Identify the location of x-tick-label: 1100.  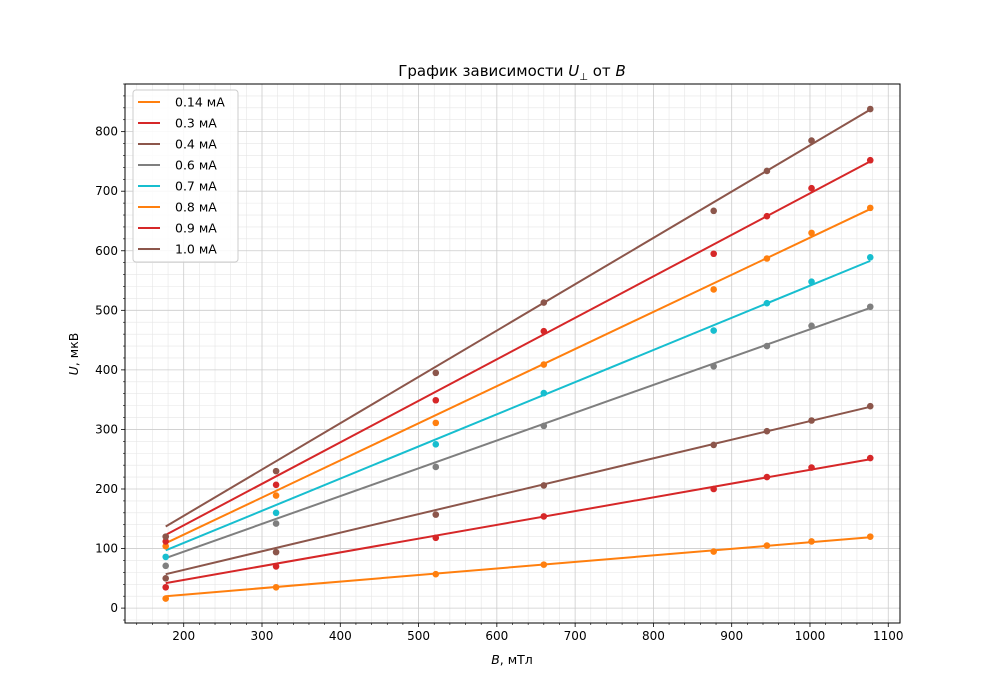
(888, 636).